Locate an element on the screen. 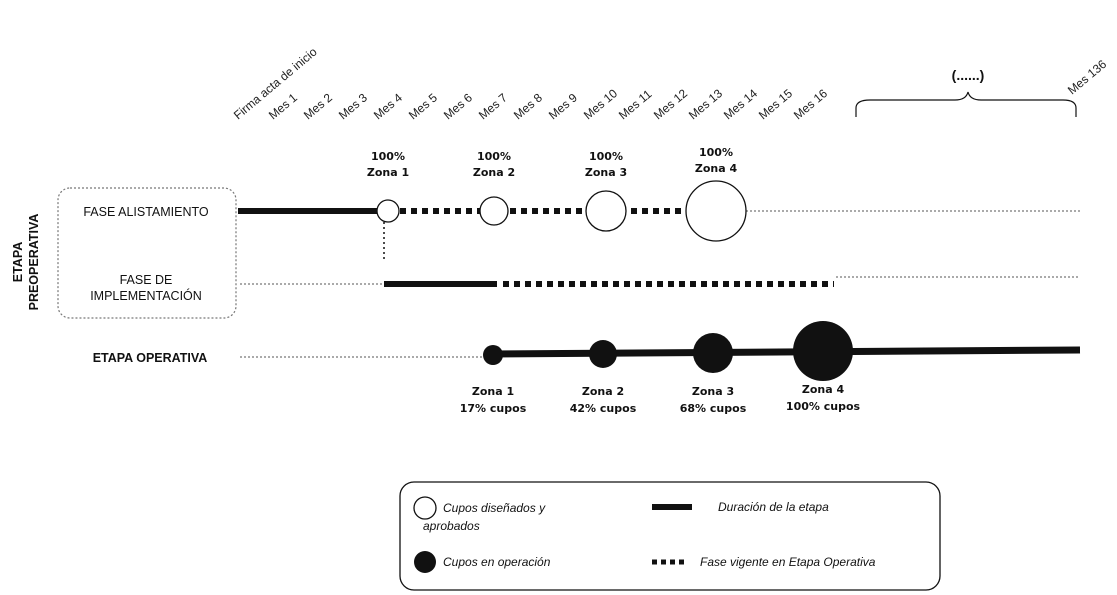 Image resolution: width=1117 pixels, height=595 pixels. operation-zone: Zona 1 is located at coordinates (493, 391).